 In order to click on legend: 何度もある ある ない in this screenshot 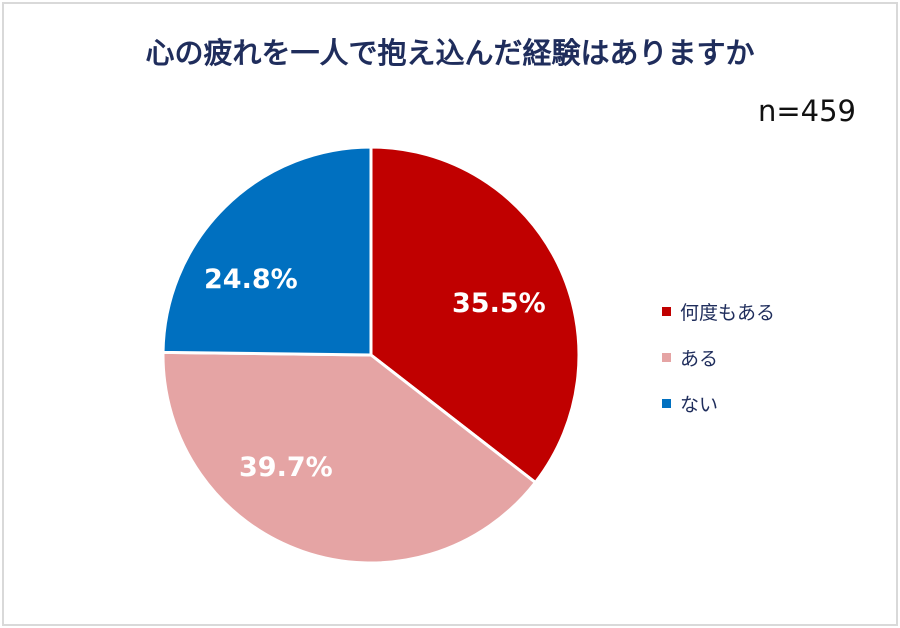, I will do `click(718, 357)`.